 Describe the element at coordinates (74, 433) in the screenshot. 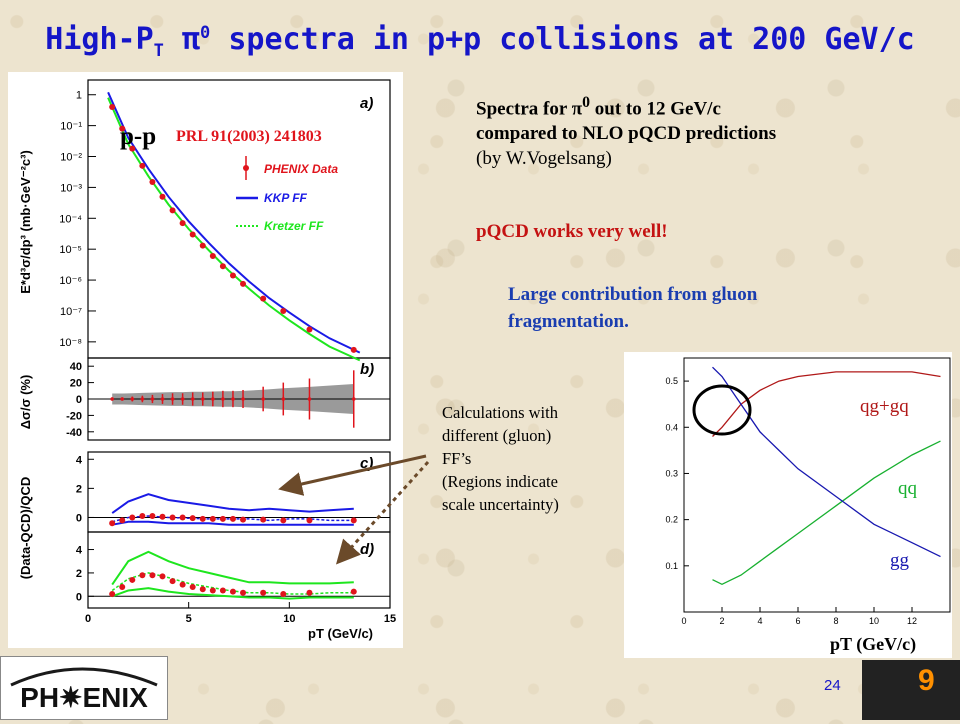

I see `y-tick-label-b: -40` at that location.